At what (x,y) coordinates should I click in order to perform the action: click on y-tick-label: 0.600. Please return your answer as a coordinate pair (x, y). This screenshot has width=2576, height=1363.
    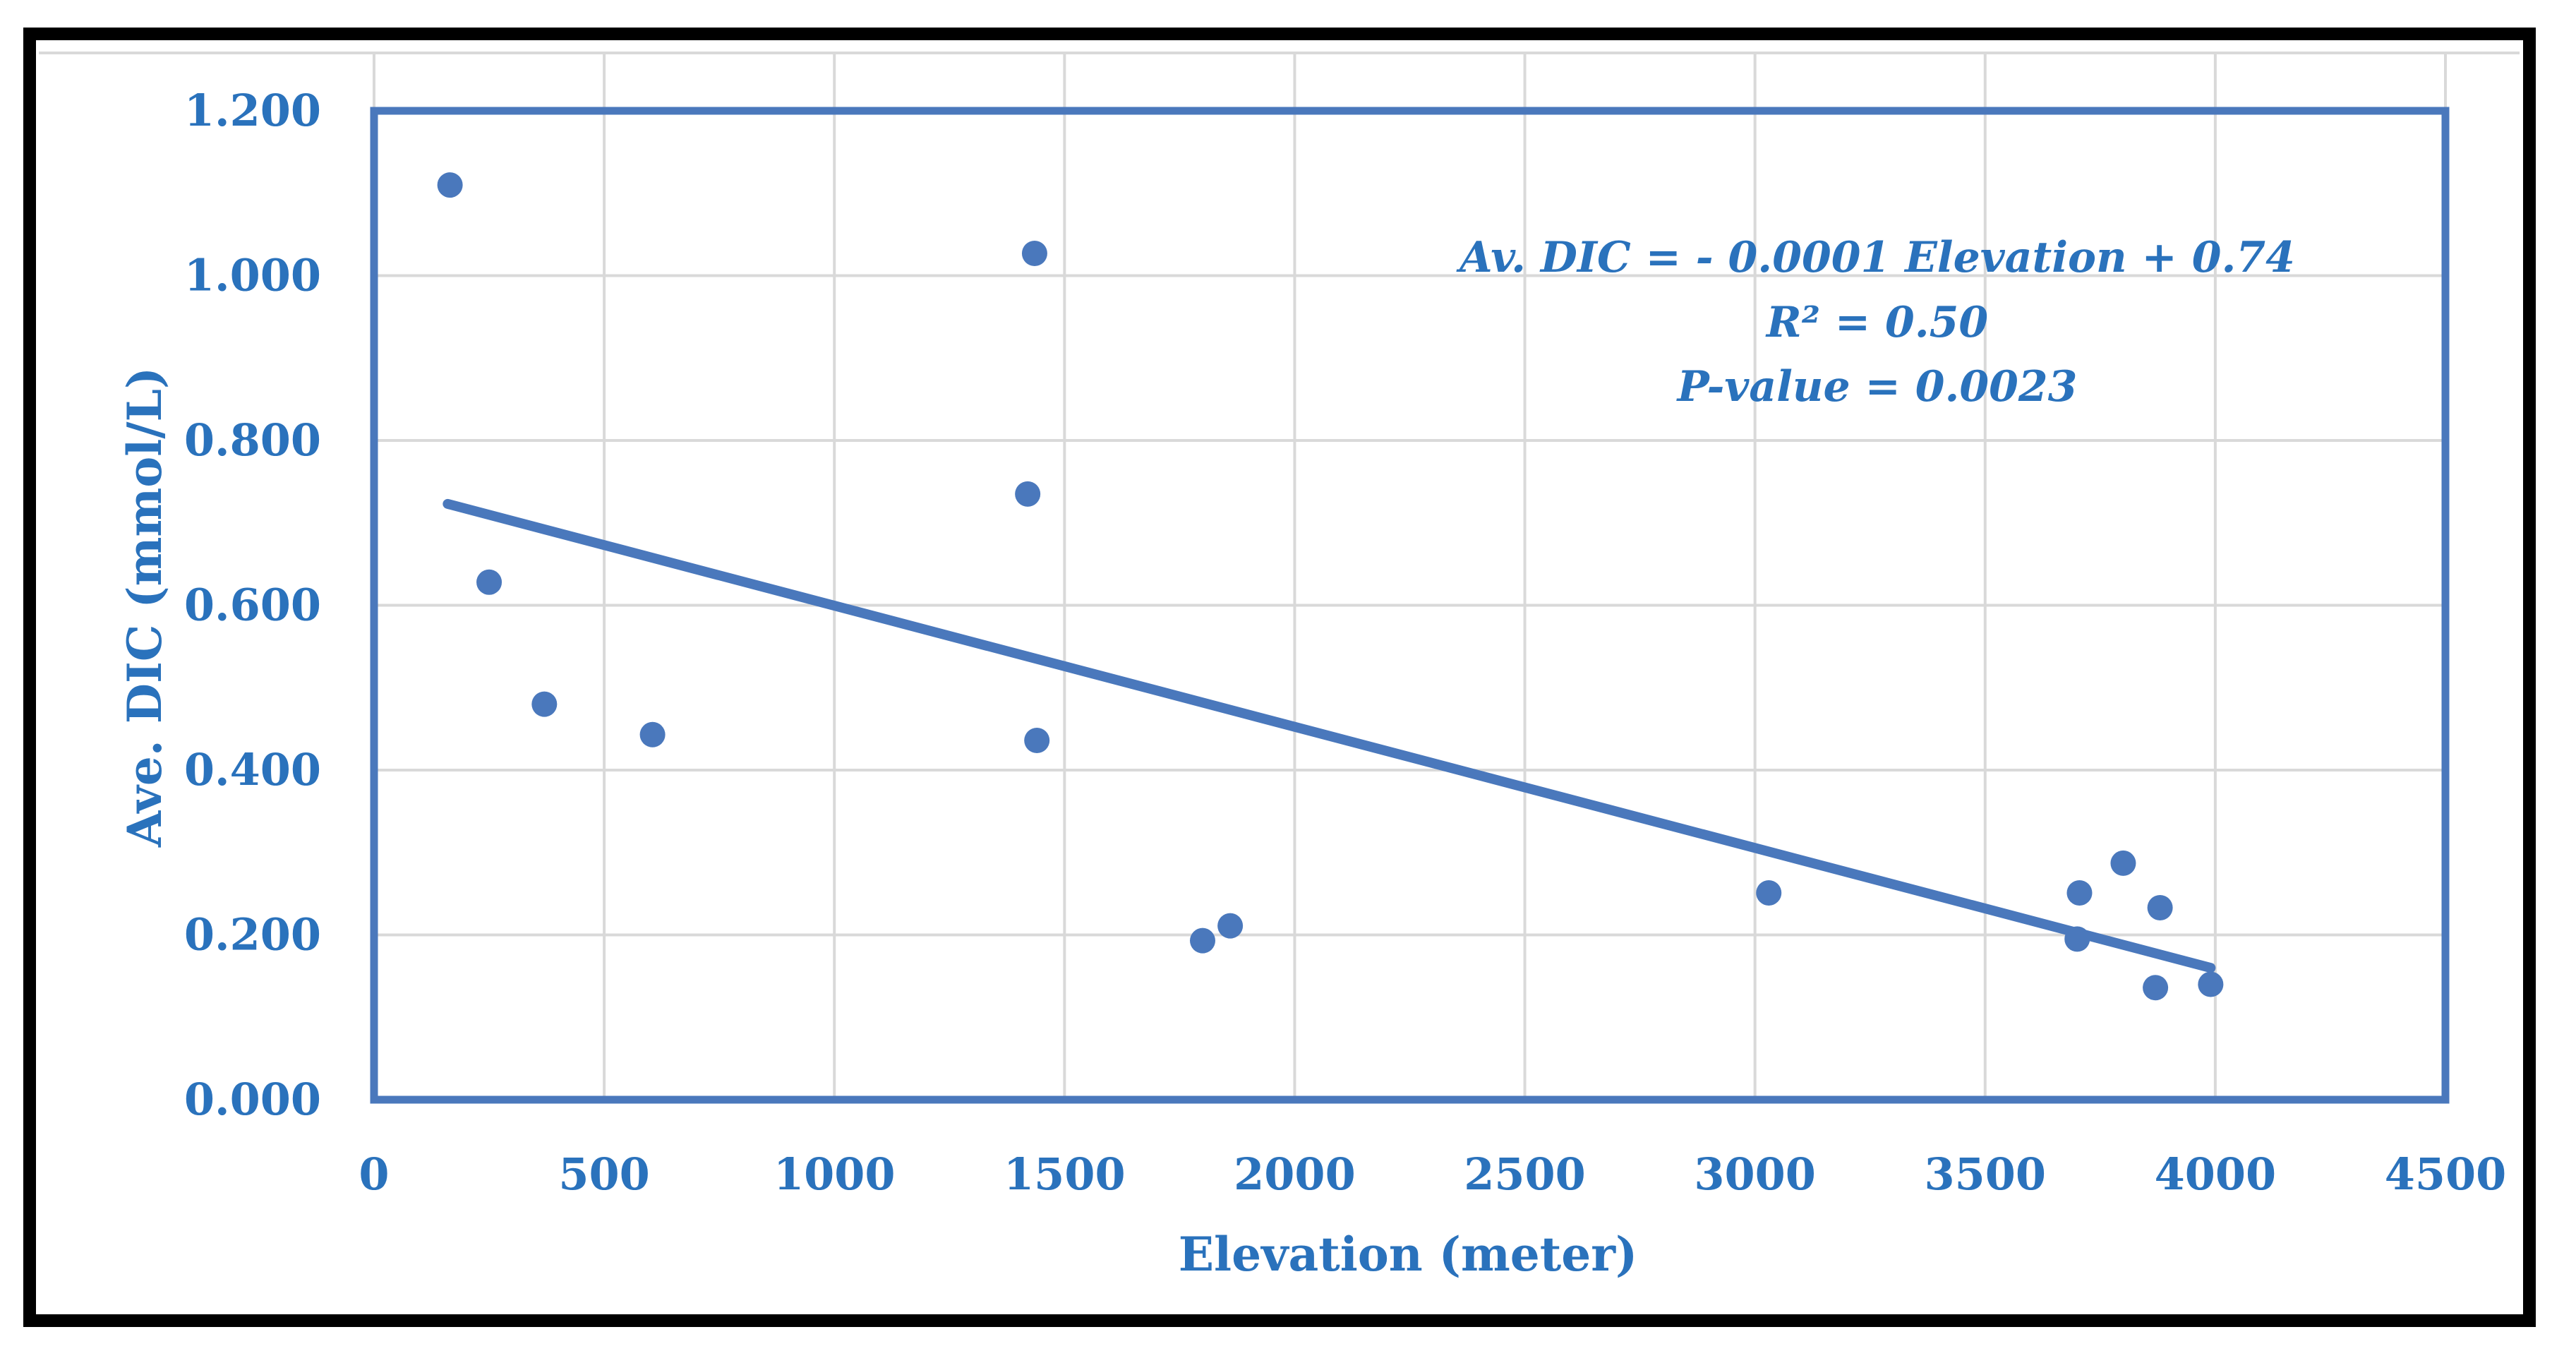
    Looking at the image, I should click on (252, 605).